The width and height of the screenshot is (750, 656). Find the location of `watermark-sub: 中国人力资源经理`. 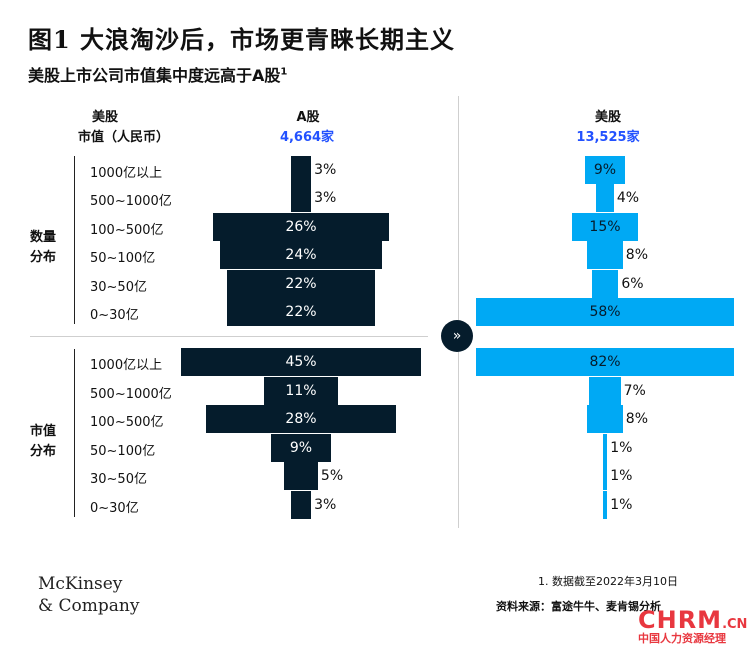

watermark-sub: 中国人力资源经理 is located at coordinates (682, 638).